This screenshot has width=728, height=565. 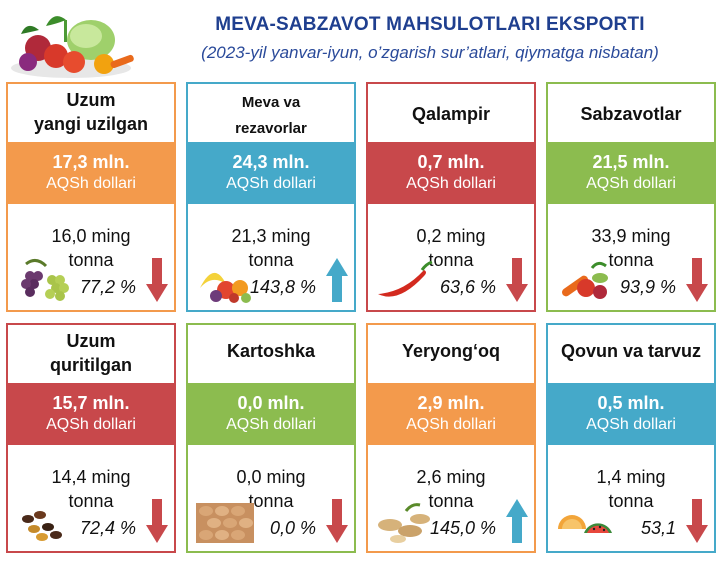 I want to click on card-title-line1: Kartoshka, so click(x=271, y=351).